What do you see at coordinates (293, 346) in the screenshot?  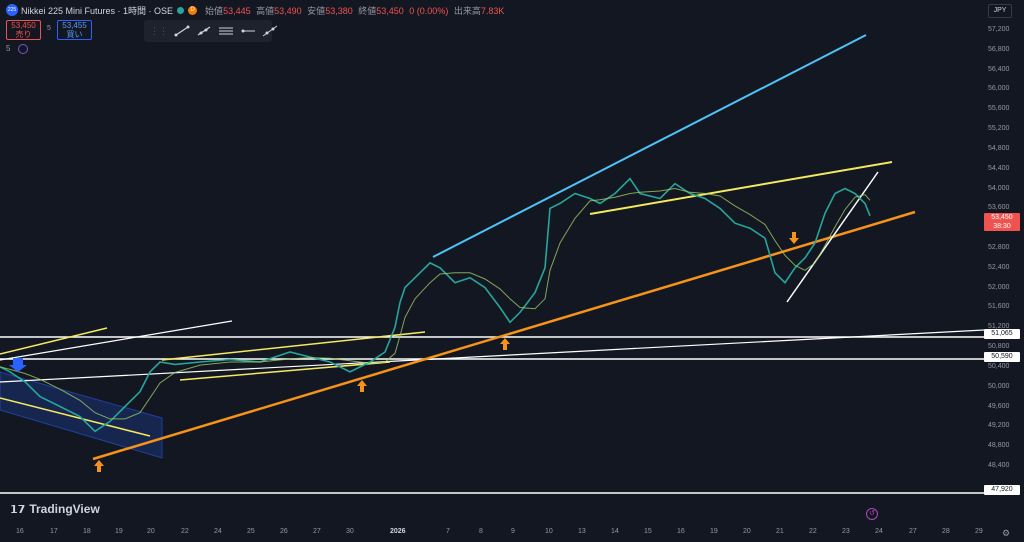 I see `yellow-channel-top` at bounding box center [293, 346].